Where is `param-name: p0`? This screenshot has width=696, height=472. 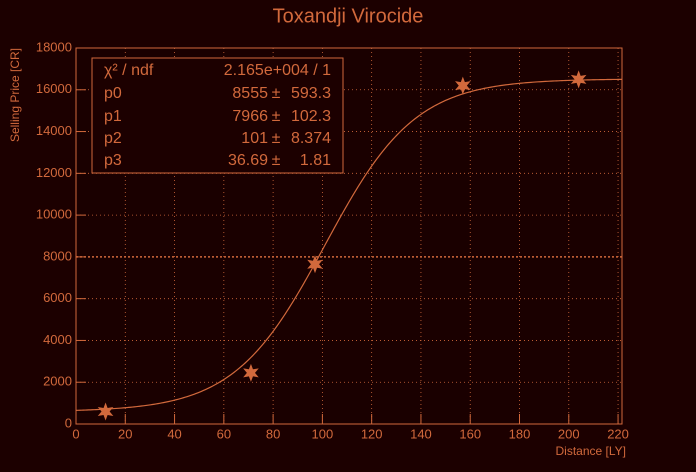
param-name: p0 is located at coordinates (113, 93).